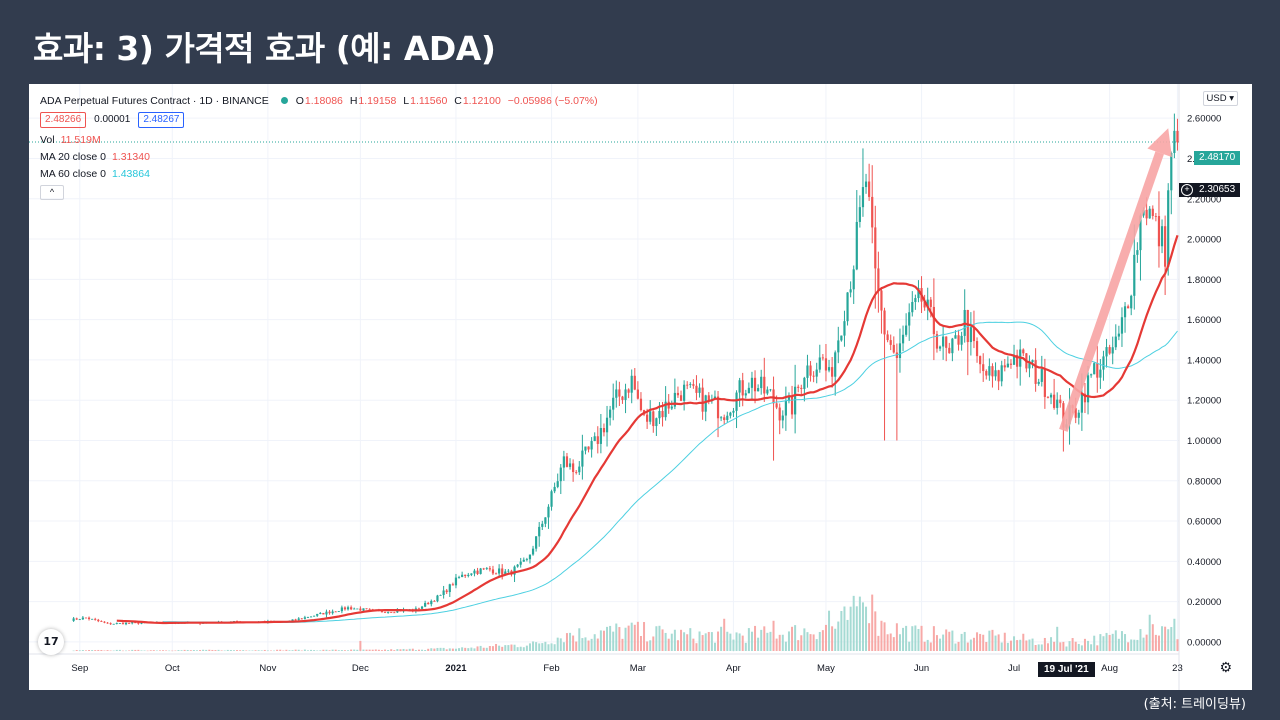 This screenshot has width=1280, height=720. Describe the element at coordinates (1204, 562) in the screenshot. I see `price-tick-label: 0.40000` at that location.